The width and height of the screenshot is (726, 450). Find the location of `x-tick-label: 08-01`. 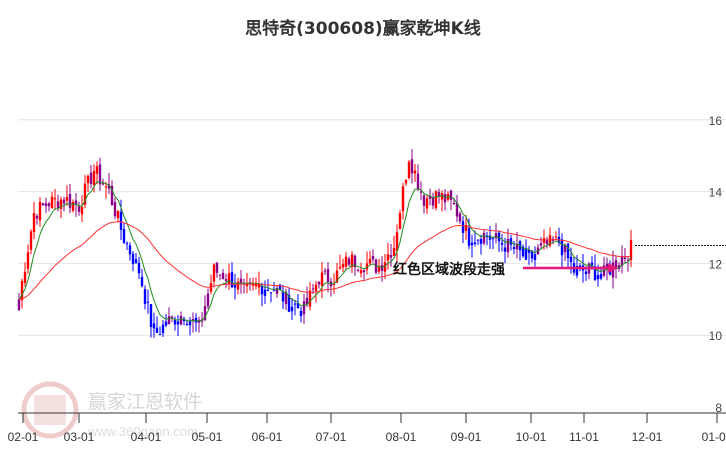

x-tick-label: 08-01 is located at coordinates (401, 437).